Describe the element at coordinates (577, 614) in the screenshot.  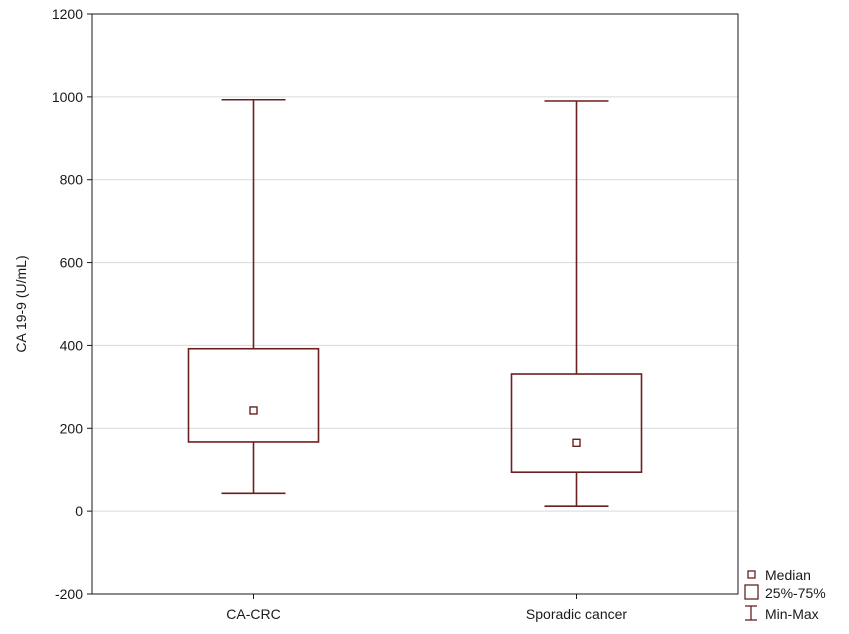
I see `x-tick-label: Sporadic cancer` at that location.